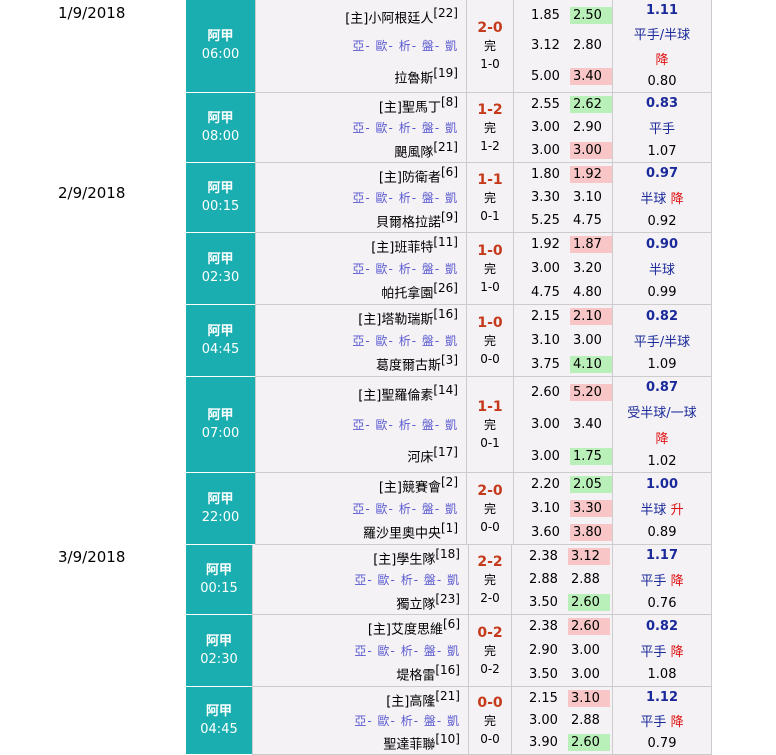  What do you see at coordinates (409, 178) in the screenshot?
I see `home-team: [主]防衛者` at bounding box center [409, 178].